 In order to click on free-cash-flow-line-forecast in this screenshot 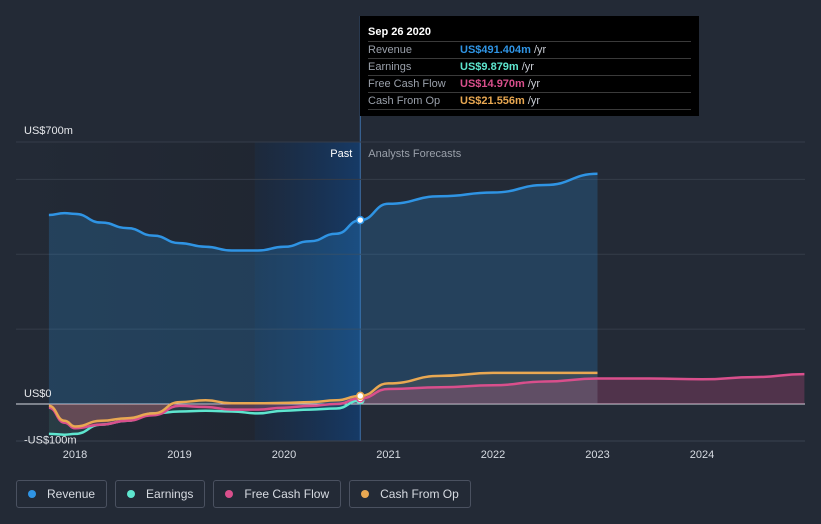, I will do `click(582, 386)`.